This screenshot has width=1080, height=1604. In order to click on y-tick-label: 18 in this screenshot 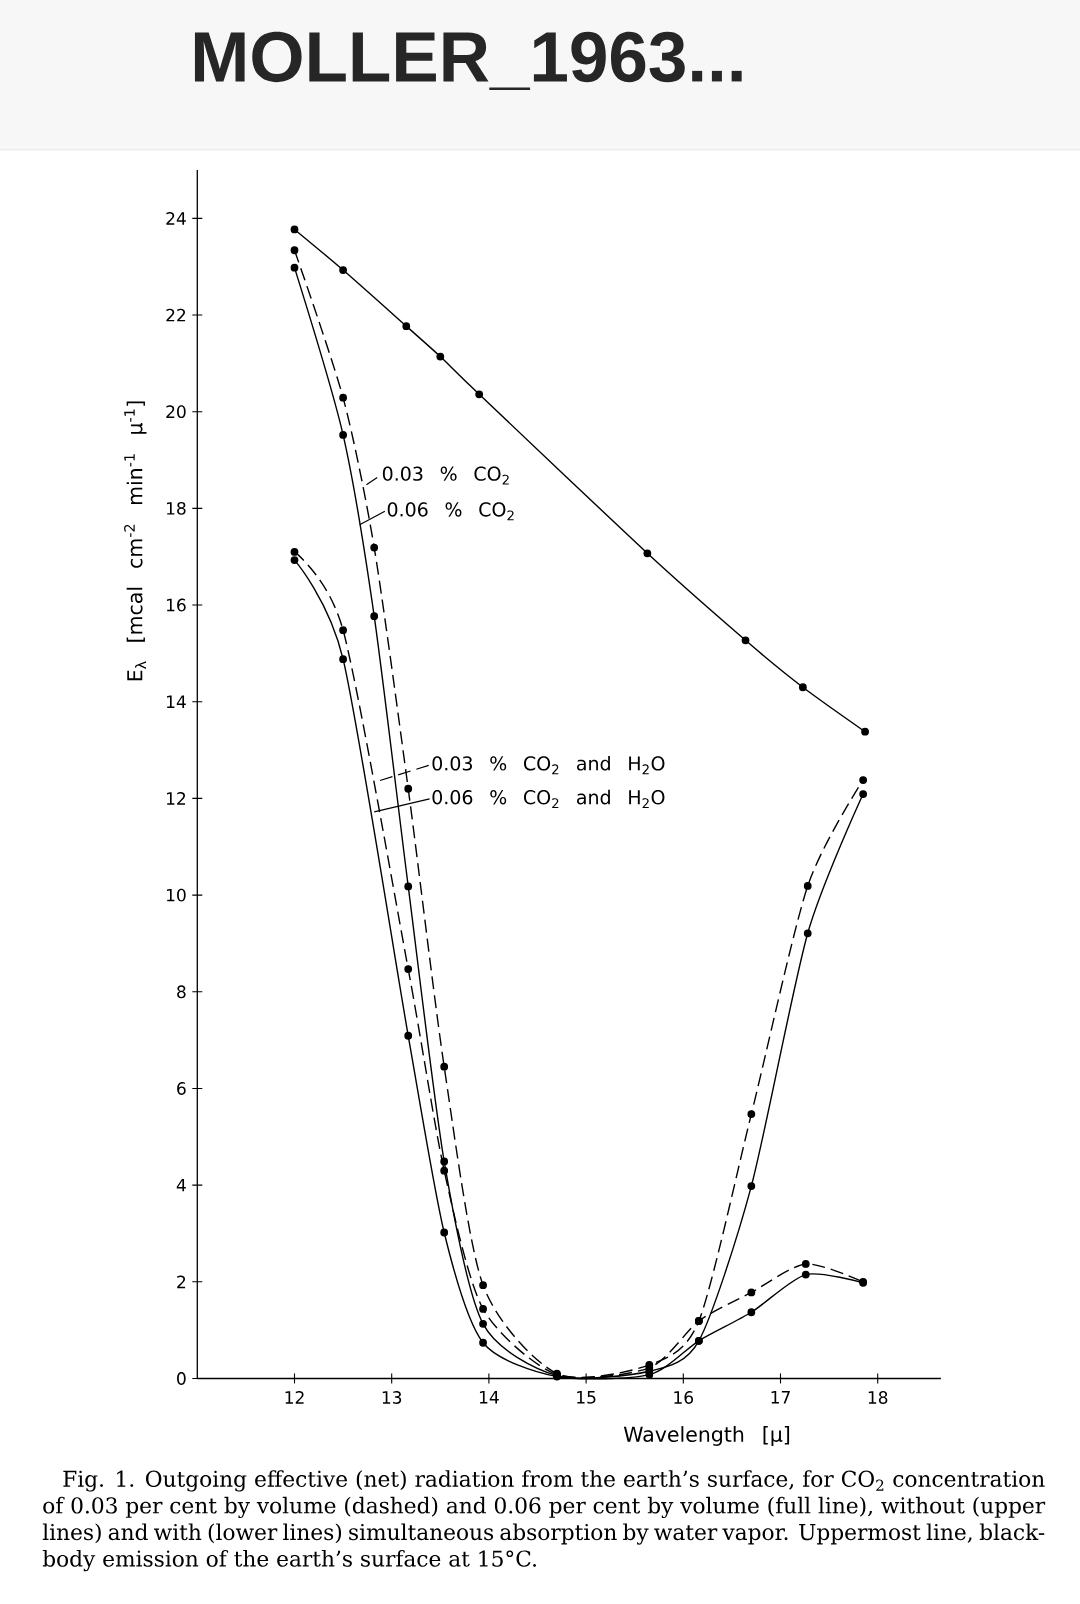, I will do `click(176, 508)`.